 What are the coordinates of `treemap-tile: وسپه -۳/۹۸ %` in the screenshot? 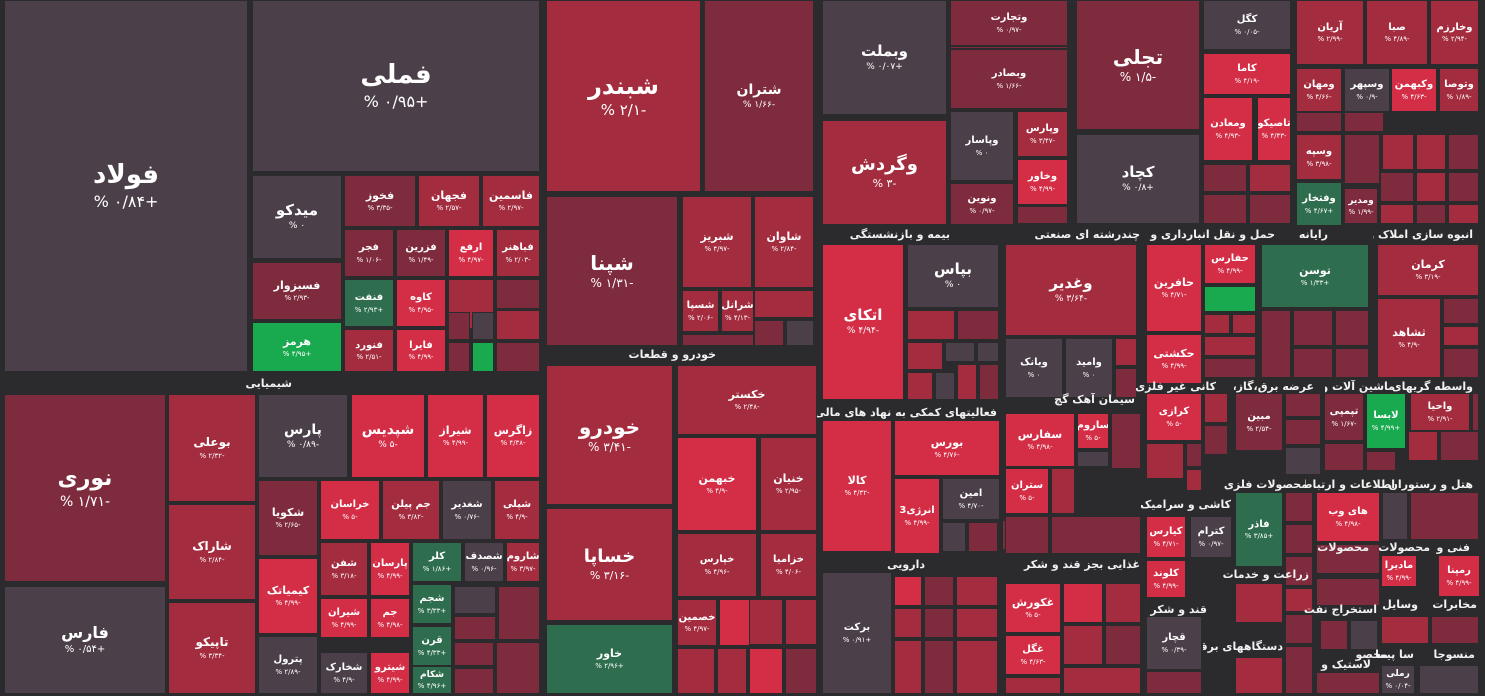 It's located at (1319, 157).